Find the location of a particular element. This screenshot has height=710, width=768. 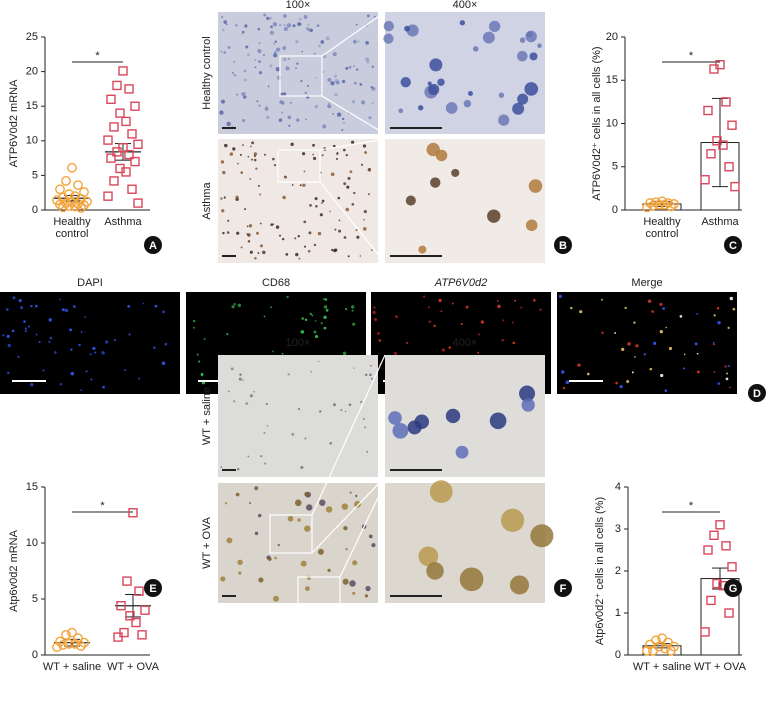

row-label: Healthy control is located at coordinates (207, 72).